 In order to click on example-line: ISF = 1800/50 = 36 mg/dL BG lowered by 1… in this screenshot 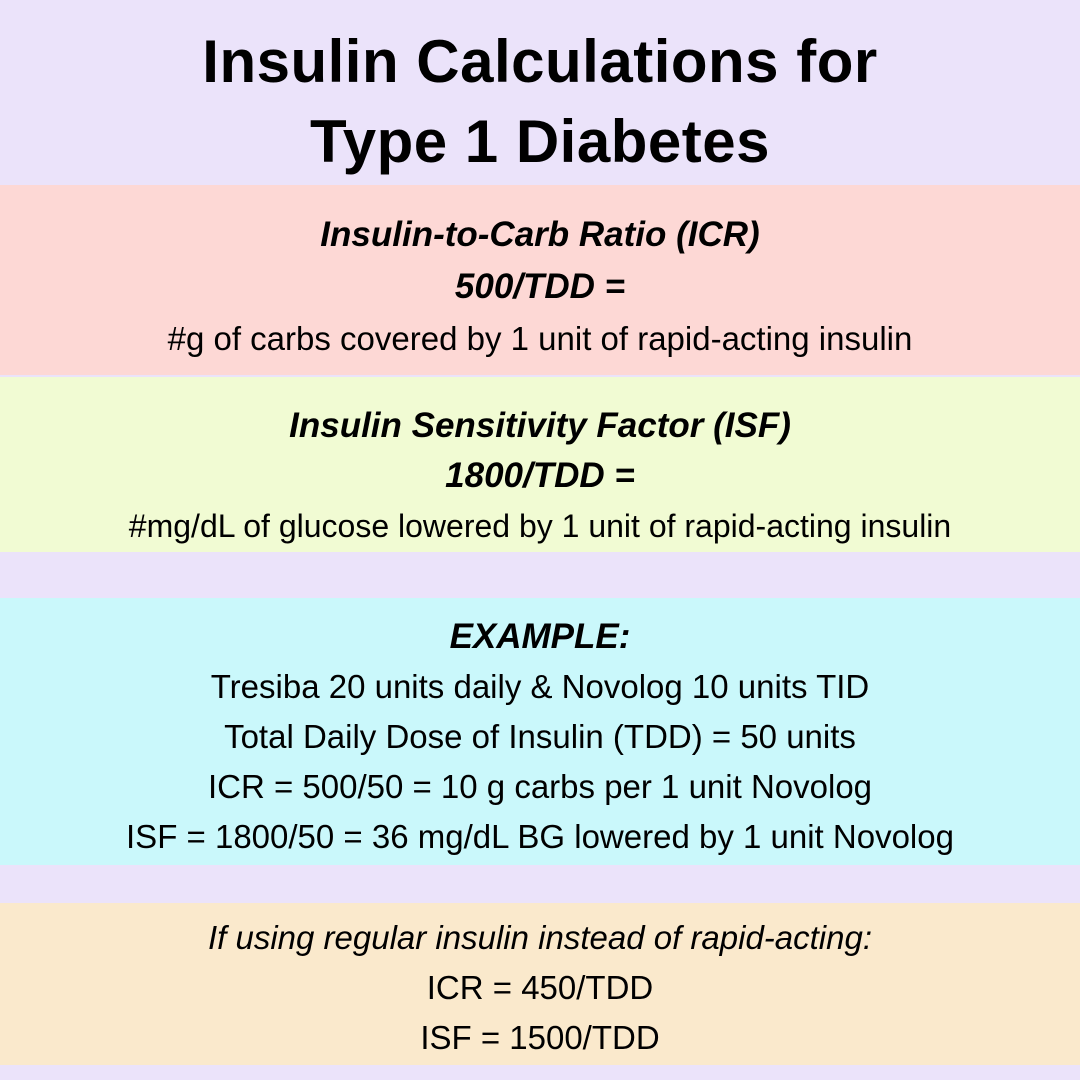, I will do `click(540, 836)`.